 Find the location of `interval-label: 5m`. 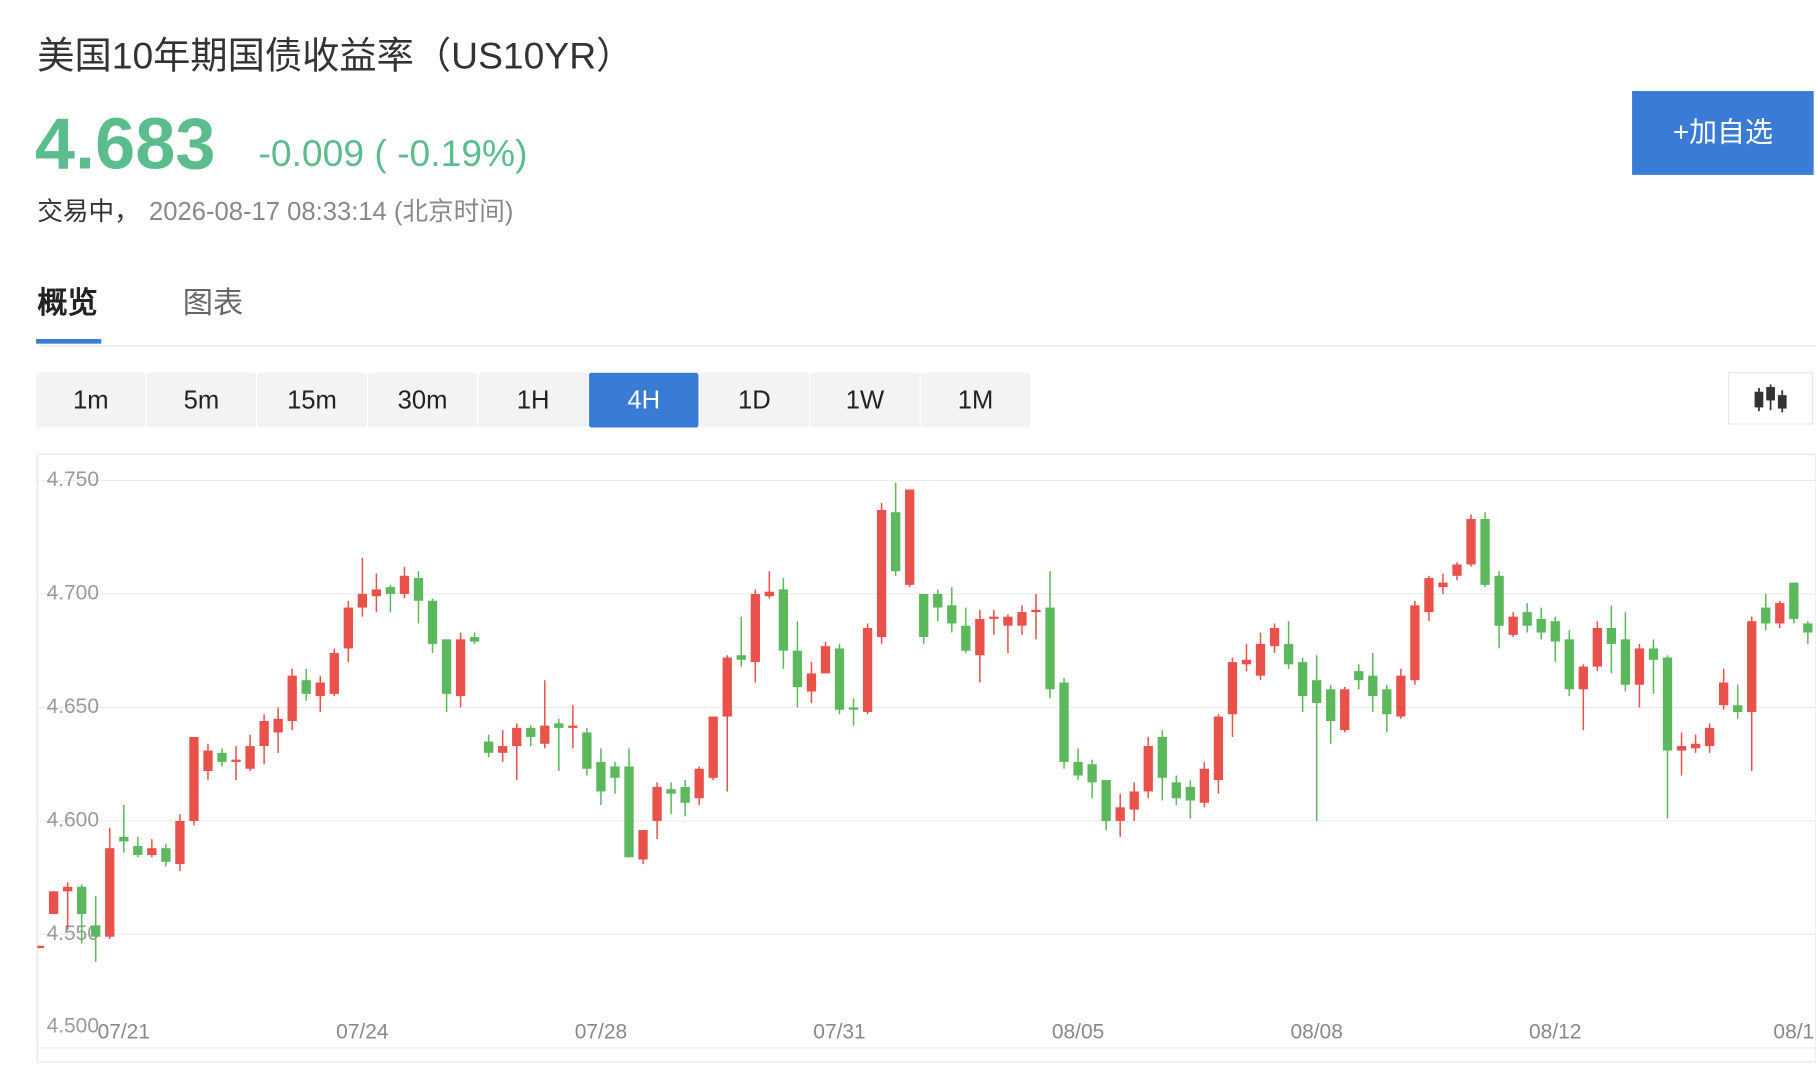

interval-label: 5m is located at coordinates (202, 401).